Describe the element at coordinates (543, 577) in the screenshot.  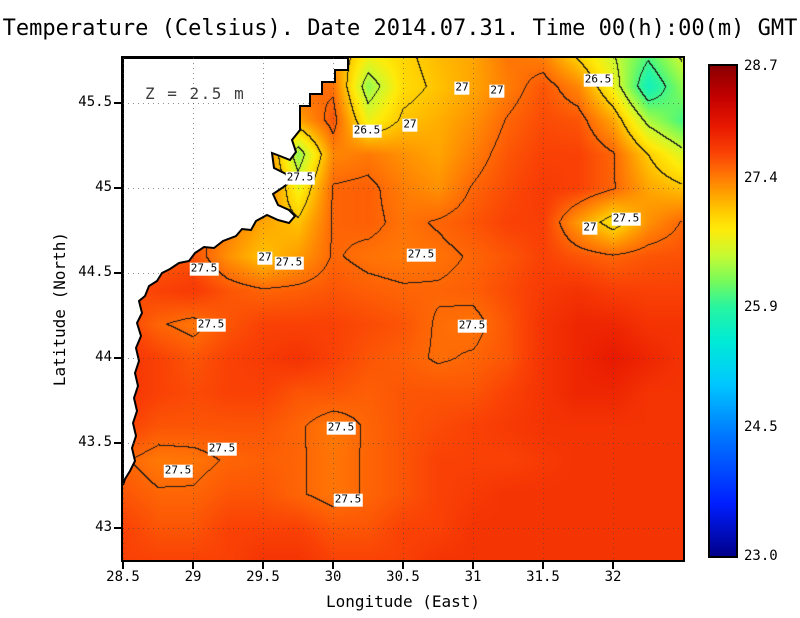
I see `x-tick-label: 31.5` at that location.